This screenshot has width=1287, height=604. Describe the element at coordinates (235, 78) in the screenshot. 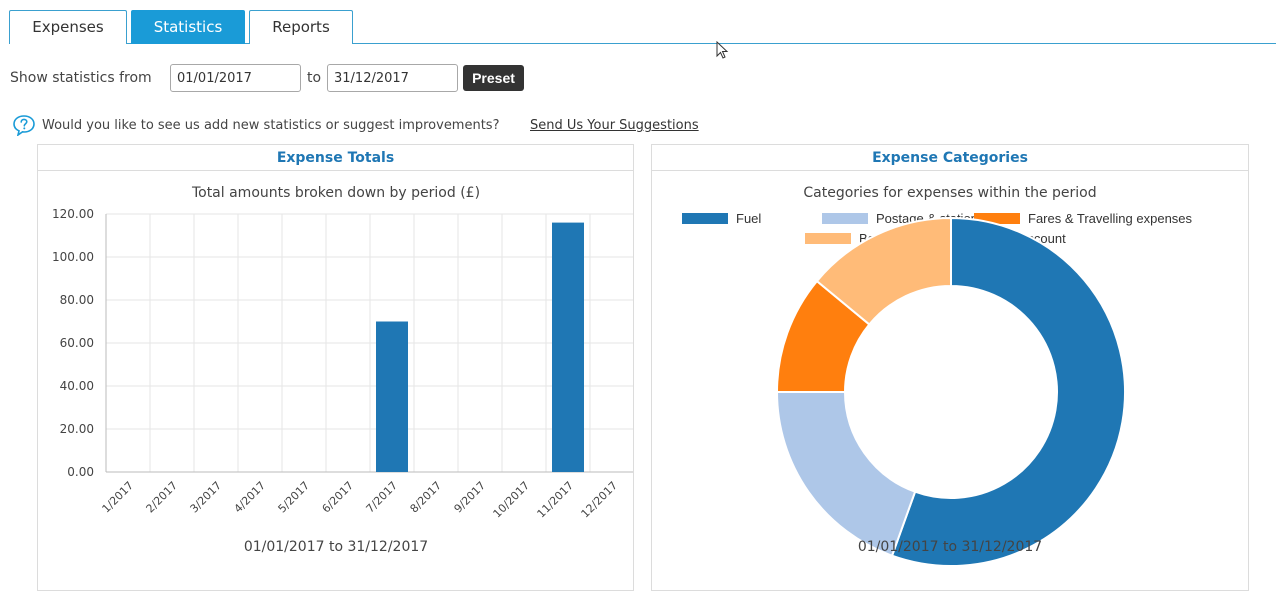

I see `date-from-input` at that location.